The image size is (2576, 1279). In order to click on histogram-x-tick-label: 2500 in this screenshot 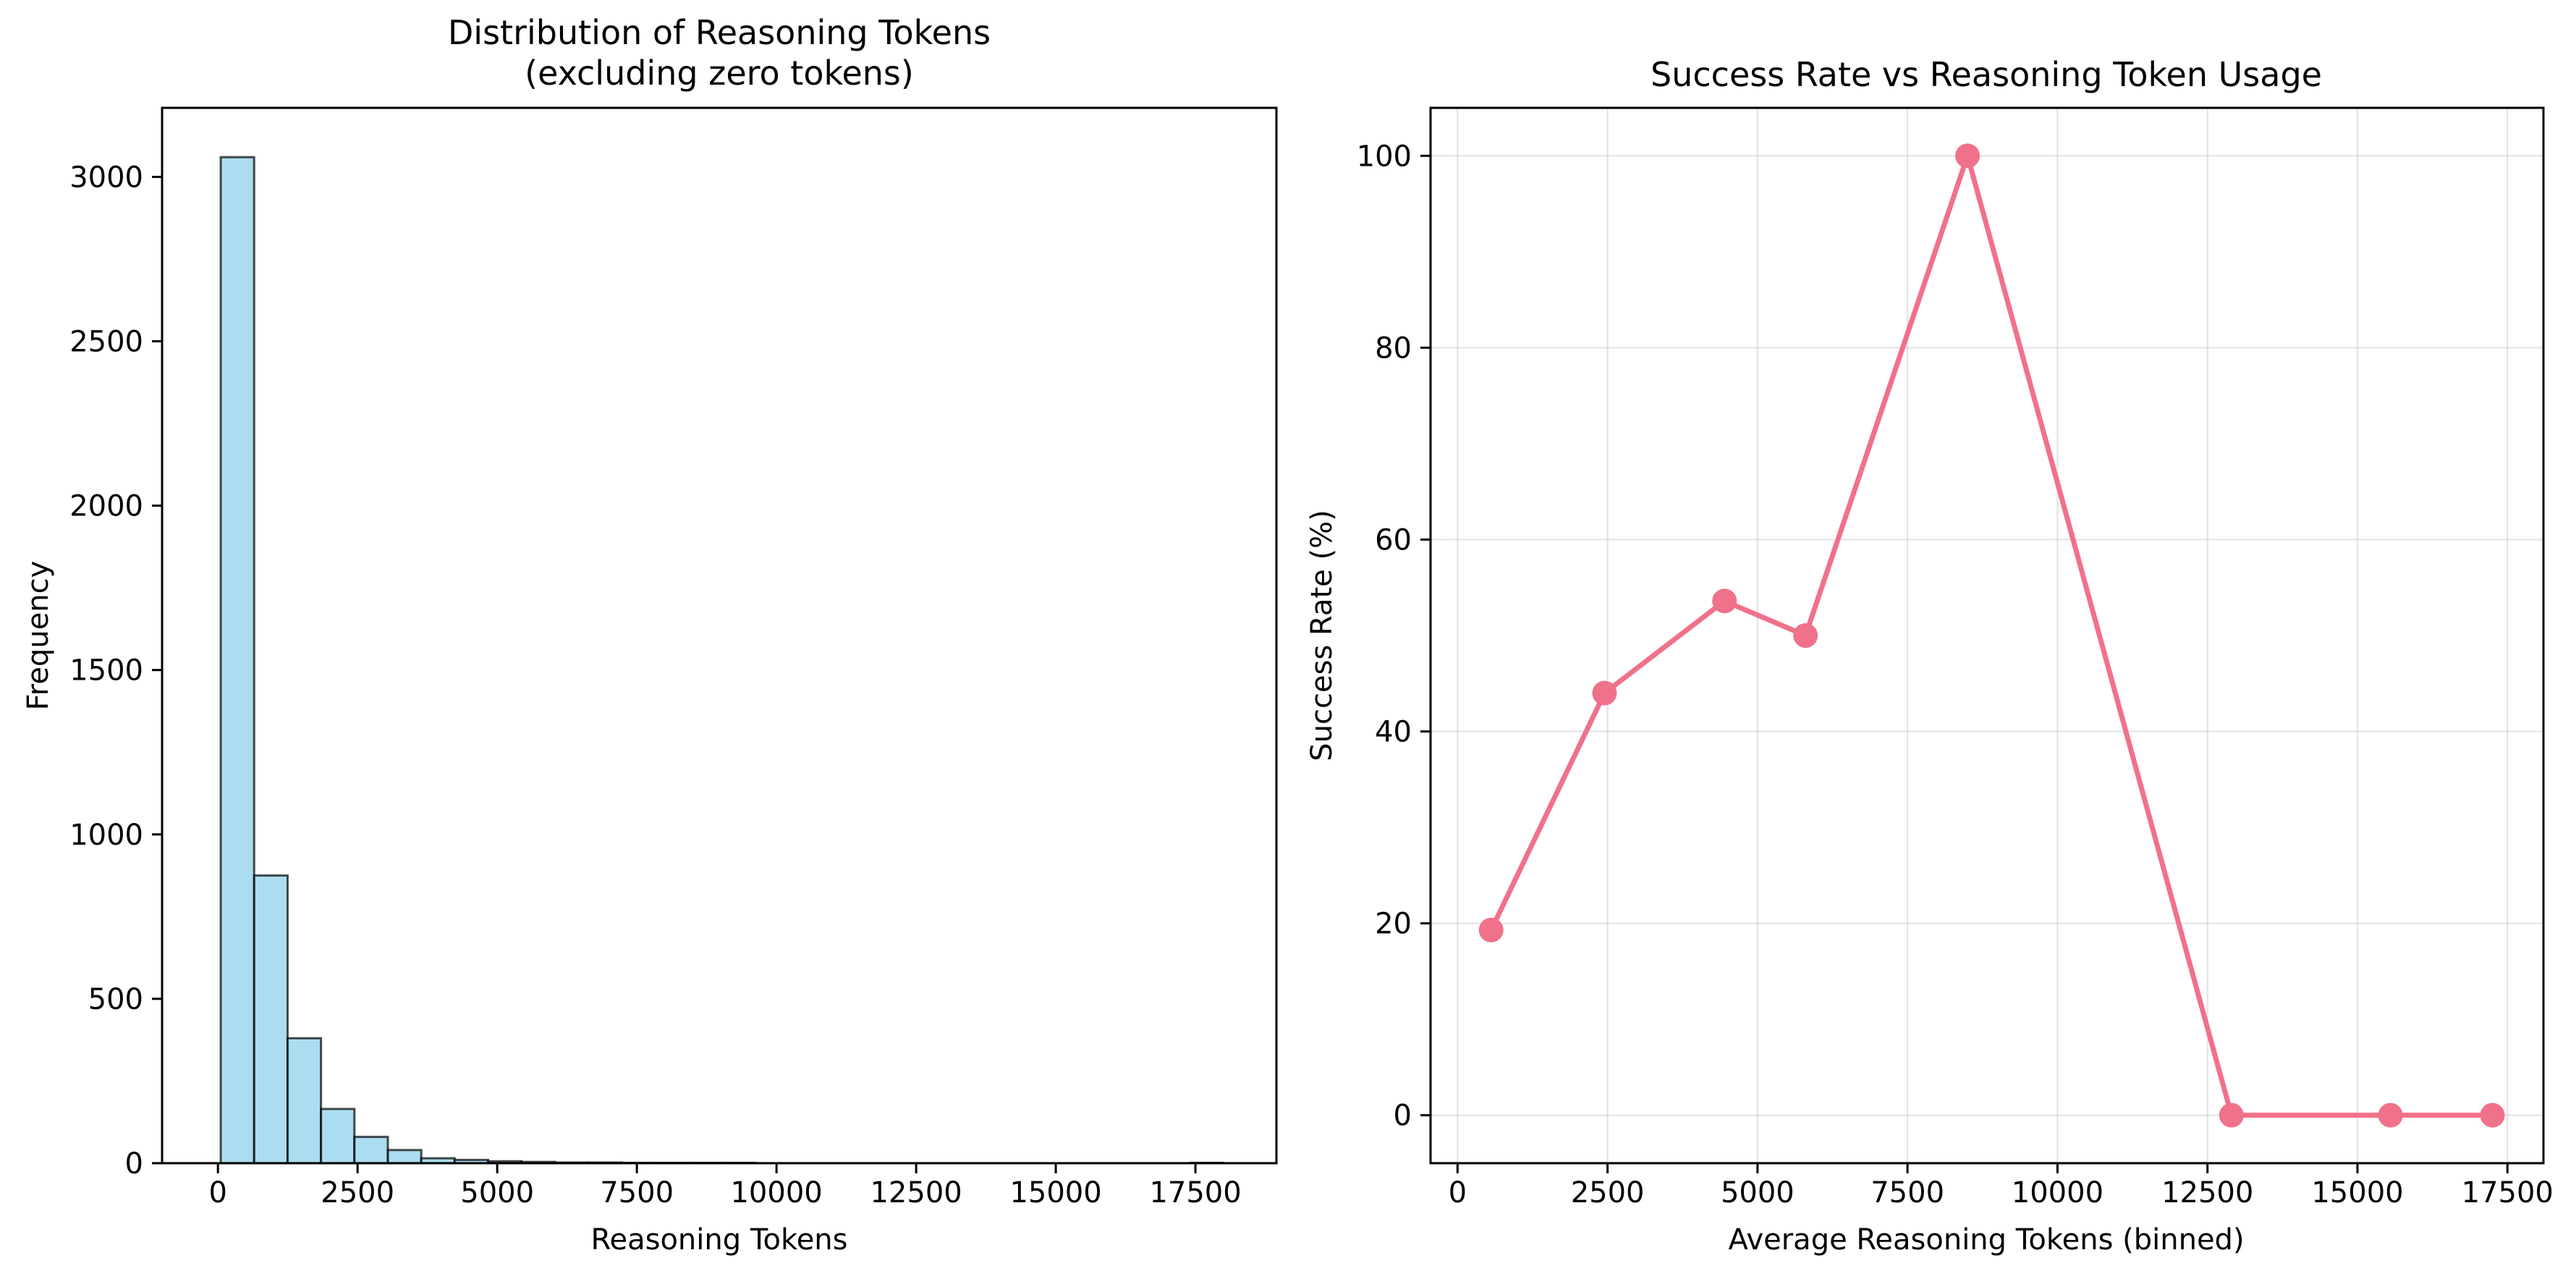, I will do `click(357, 1193)`.